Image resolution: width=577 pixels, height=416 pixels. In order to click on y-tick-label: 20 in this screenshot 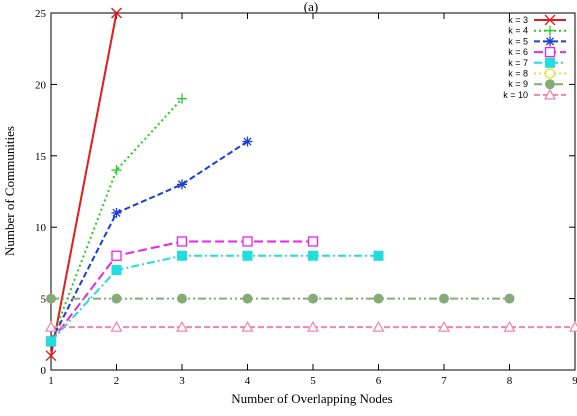, I will do `click(41, 85)`.